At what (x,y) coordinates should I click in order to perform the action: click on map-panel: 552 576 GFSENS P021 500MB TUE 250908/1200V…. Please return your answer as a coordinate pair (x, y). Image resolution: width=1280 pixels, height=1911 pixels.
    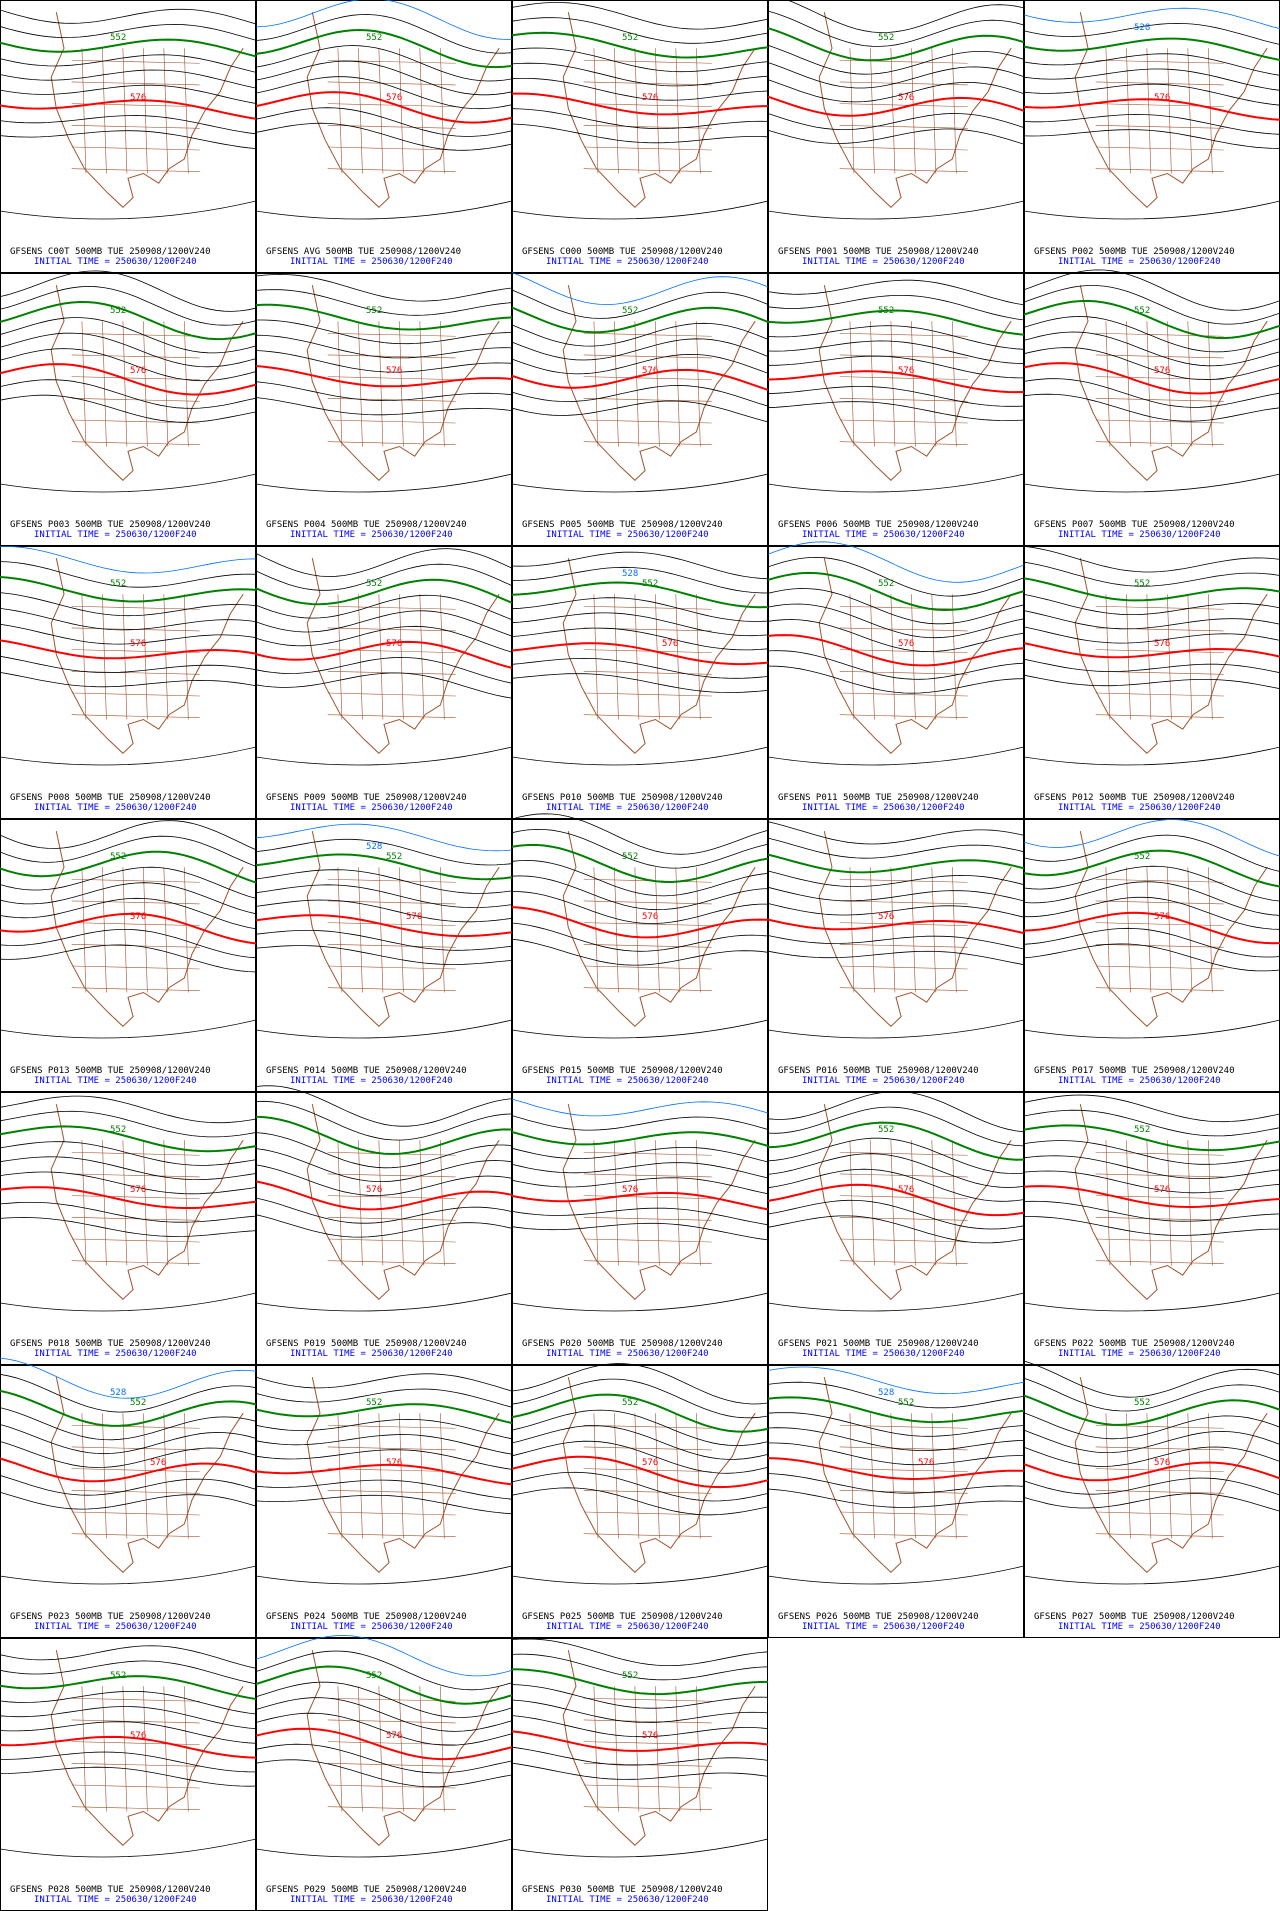
    Looking at the image, I should click on (896, 1228).